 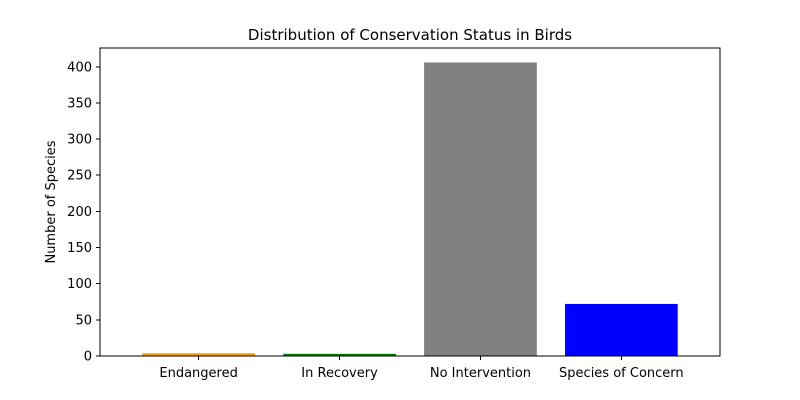 What do you see at coordinates (79, 67) in the screenshot?
I see `y-tick-label: 400` at bounding box center [79, 67].